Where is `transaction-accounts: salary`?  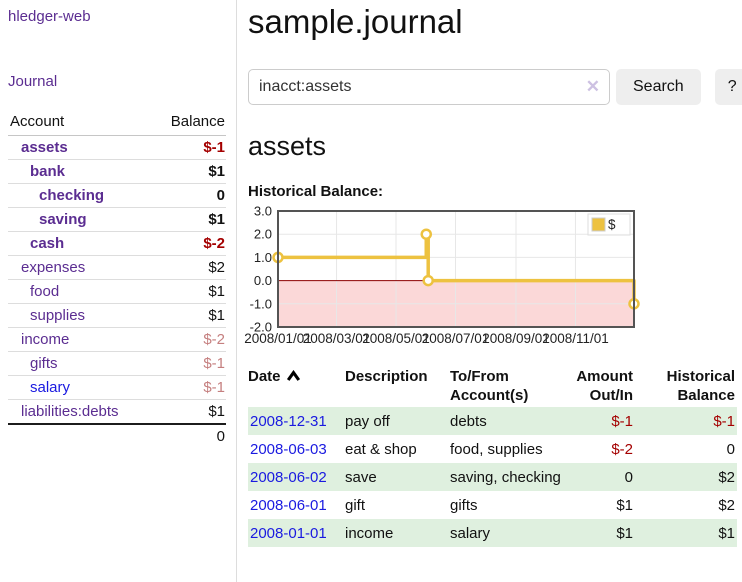 transaction-accounts: salary is located at coordinates (470, 533).